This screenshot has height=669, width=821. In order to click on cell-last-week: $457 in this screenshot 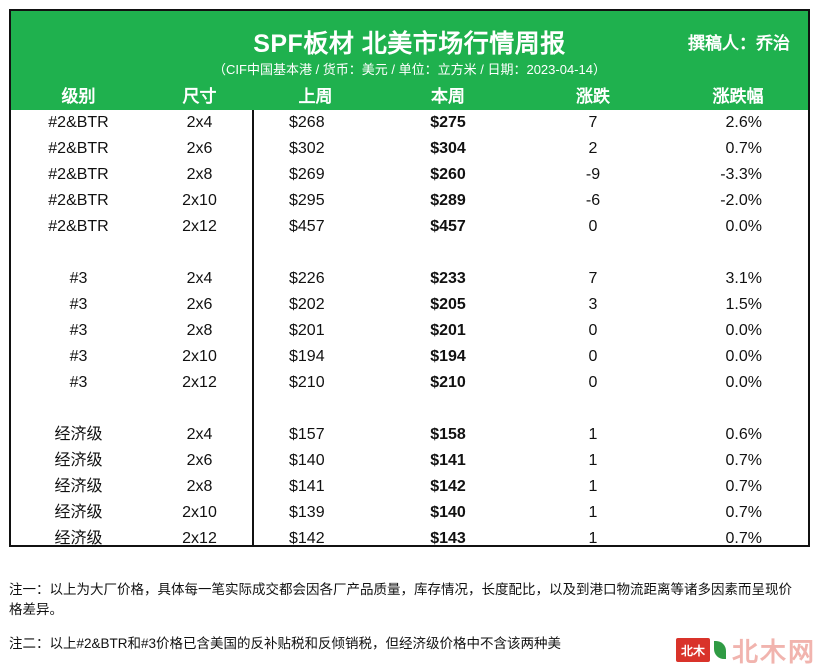, I will do `click(307, 226)`.